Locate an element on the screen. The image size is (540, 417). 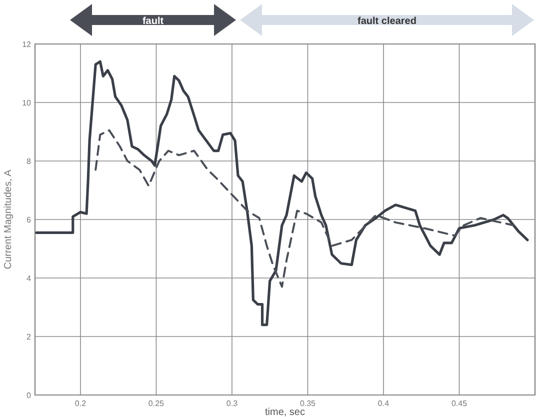
y-tick-label: 10 is located at coordinates (27, 103).